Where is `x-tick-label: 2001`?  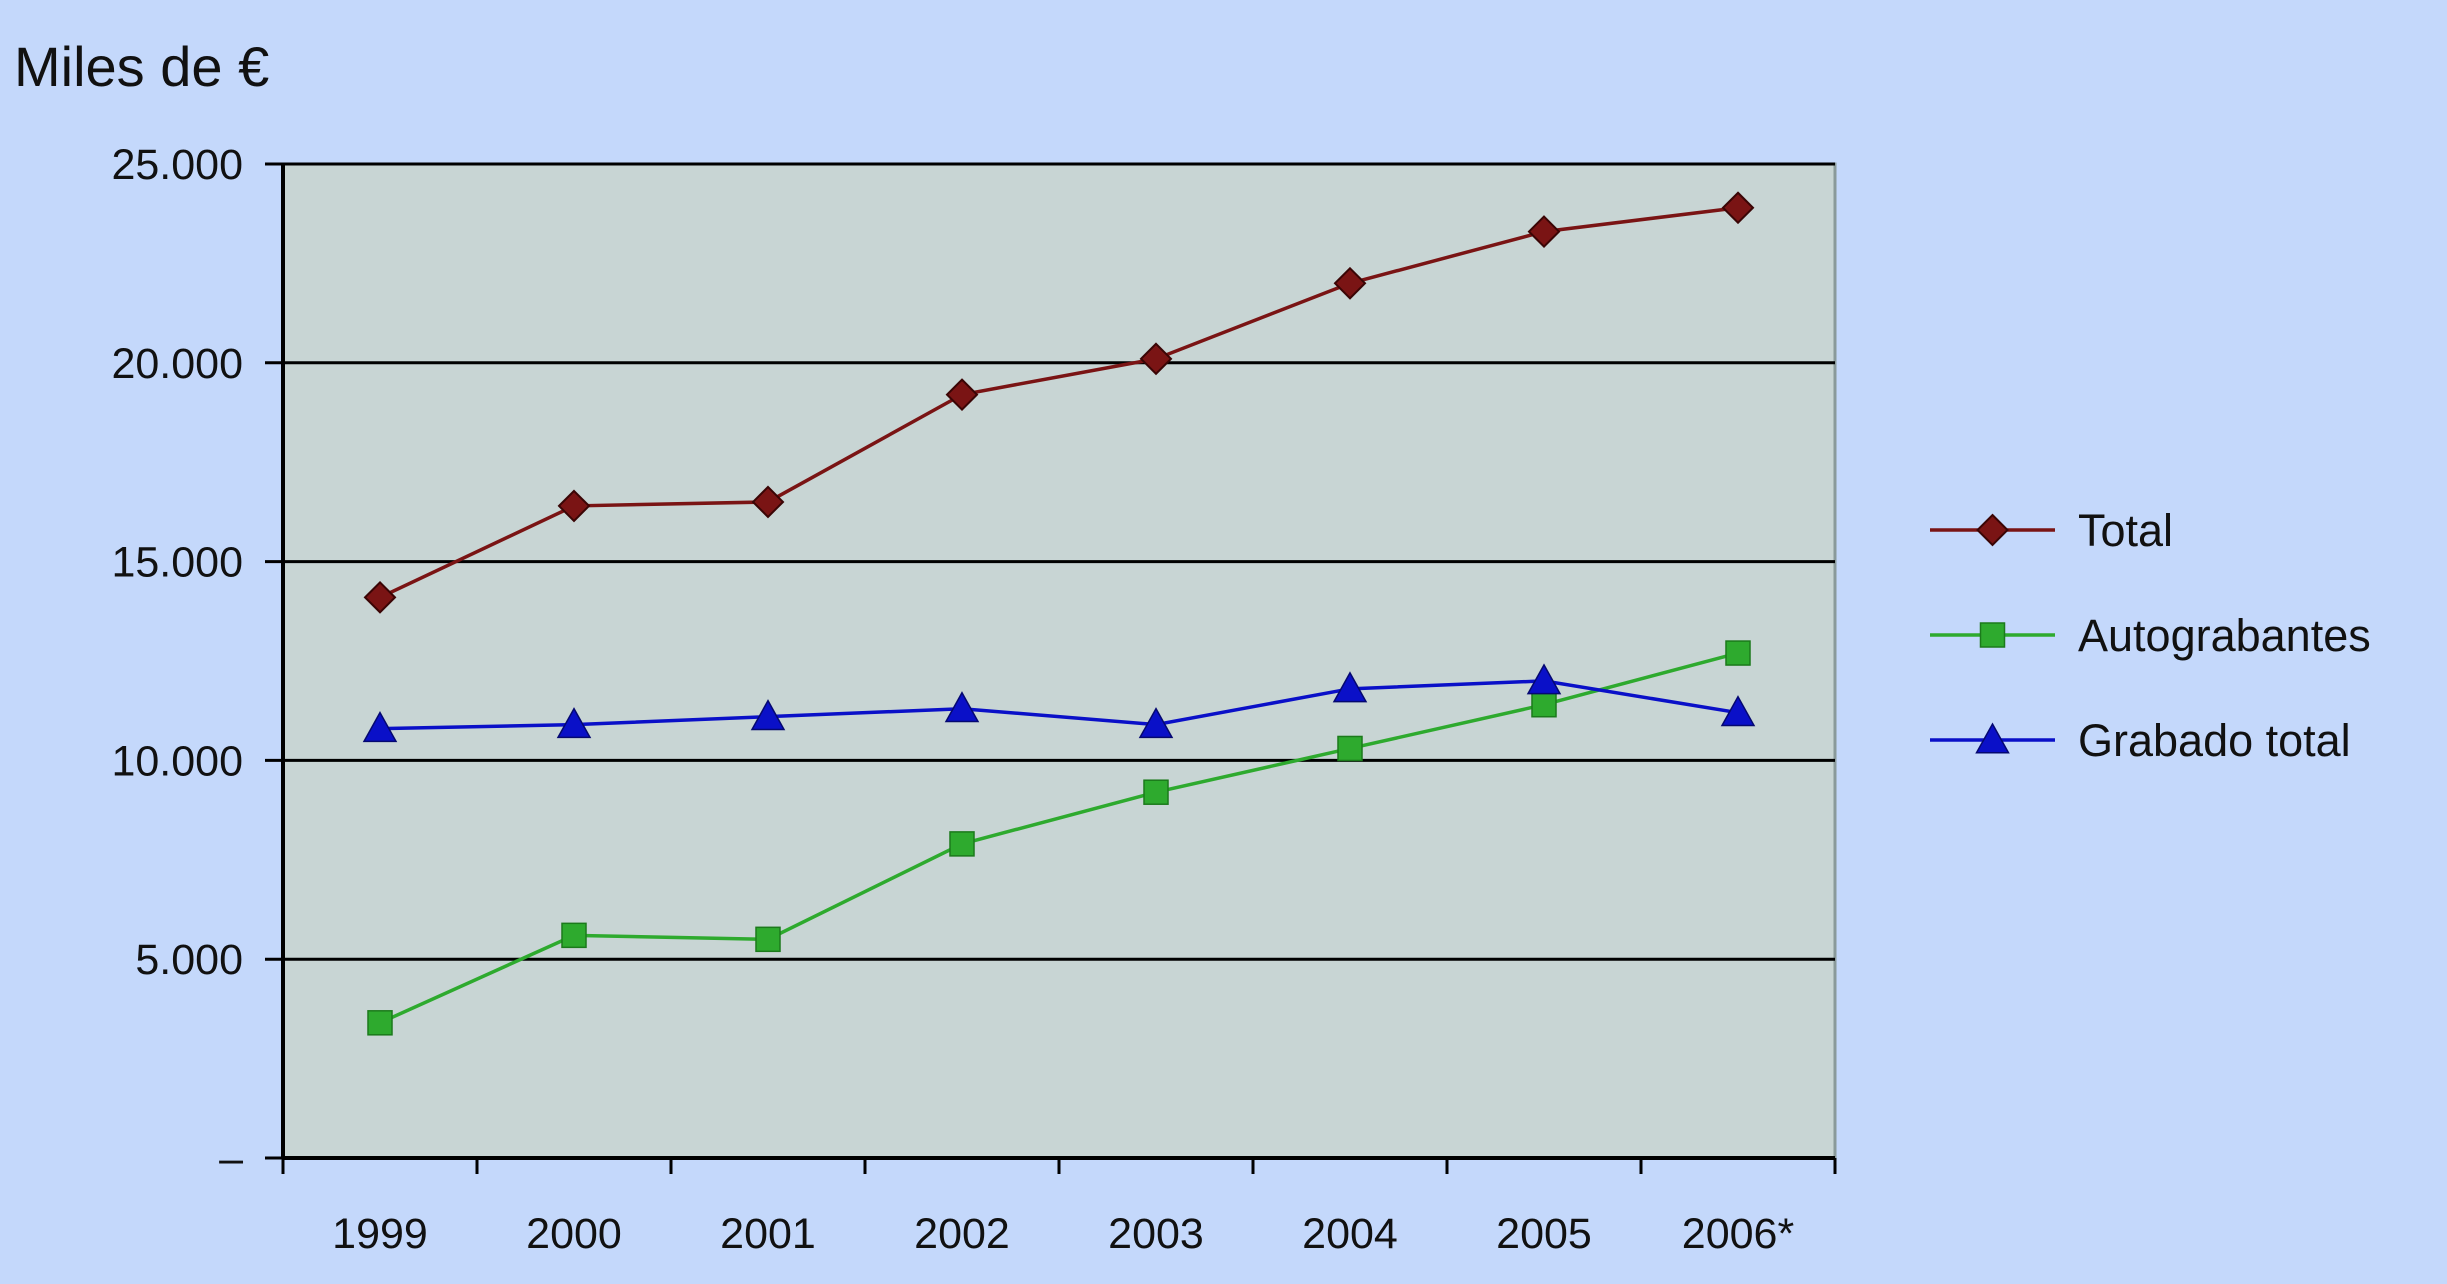 x-tick-label: 2001 is located at coordinates (768, 1234).